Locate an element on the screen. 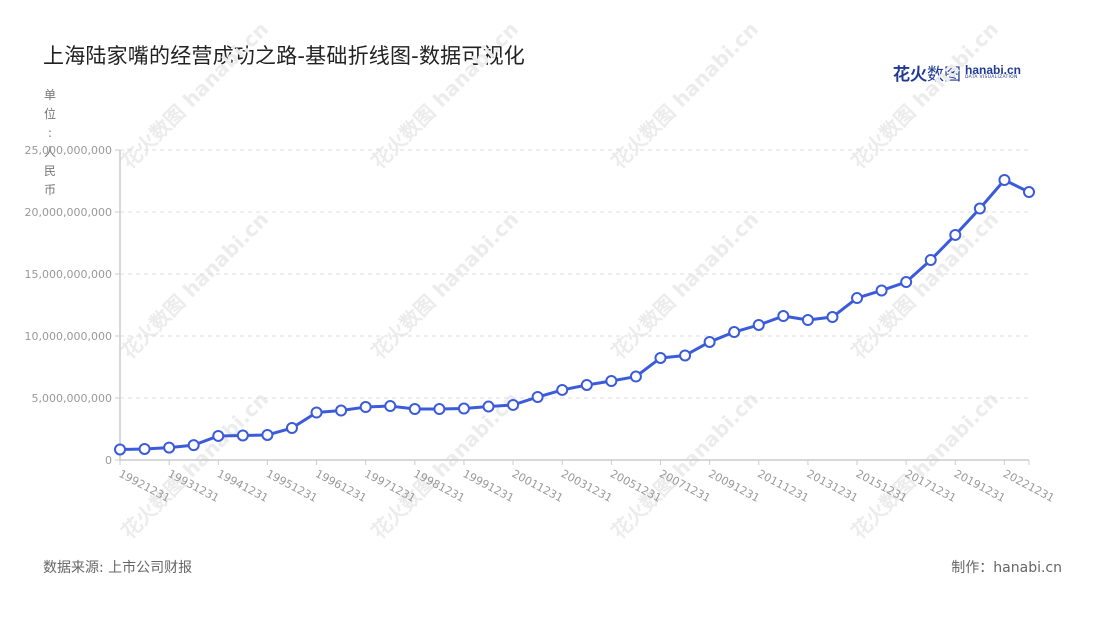 This screenshot has width=1100, height=620. x-tick-label: 20111231 is located at coordinates (783, 486).